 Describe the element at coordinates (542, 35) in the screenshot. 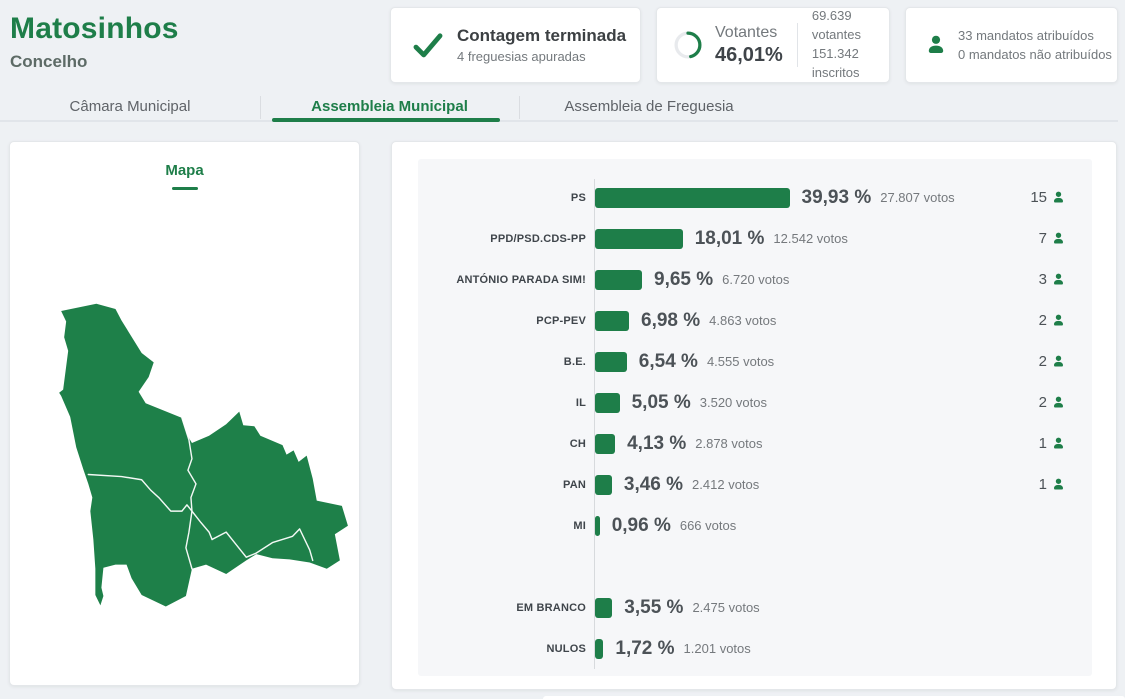

I see `counting-status-title: Contagem terminada` at that location.